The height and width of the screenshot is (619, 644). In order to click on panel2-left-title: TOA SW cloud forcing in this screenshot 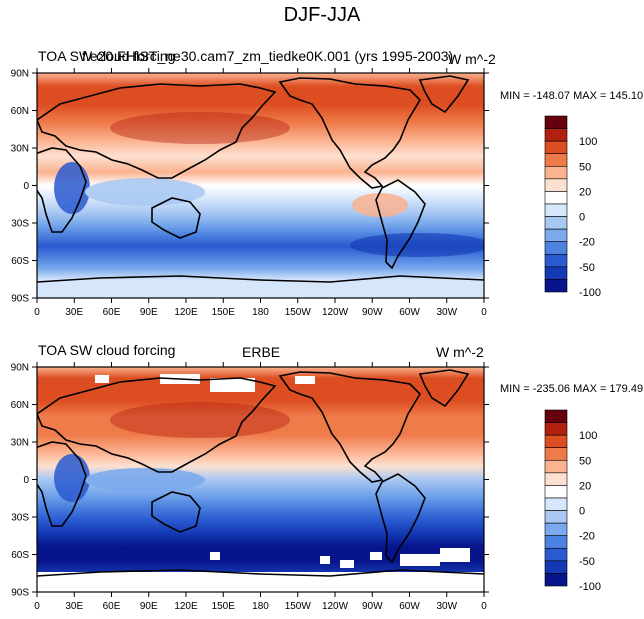, I will do `click(107, 350)`.